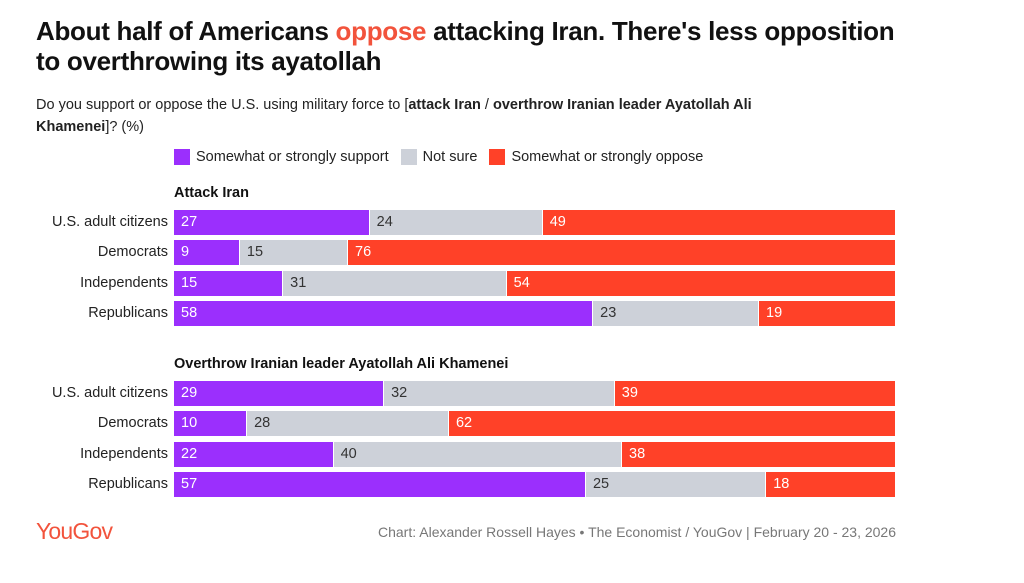  What do you see at coordinates (262, 423) in the screenshot?
I see `data-label: 28` at bounding box center [262, 423].